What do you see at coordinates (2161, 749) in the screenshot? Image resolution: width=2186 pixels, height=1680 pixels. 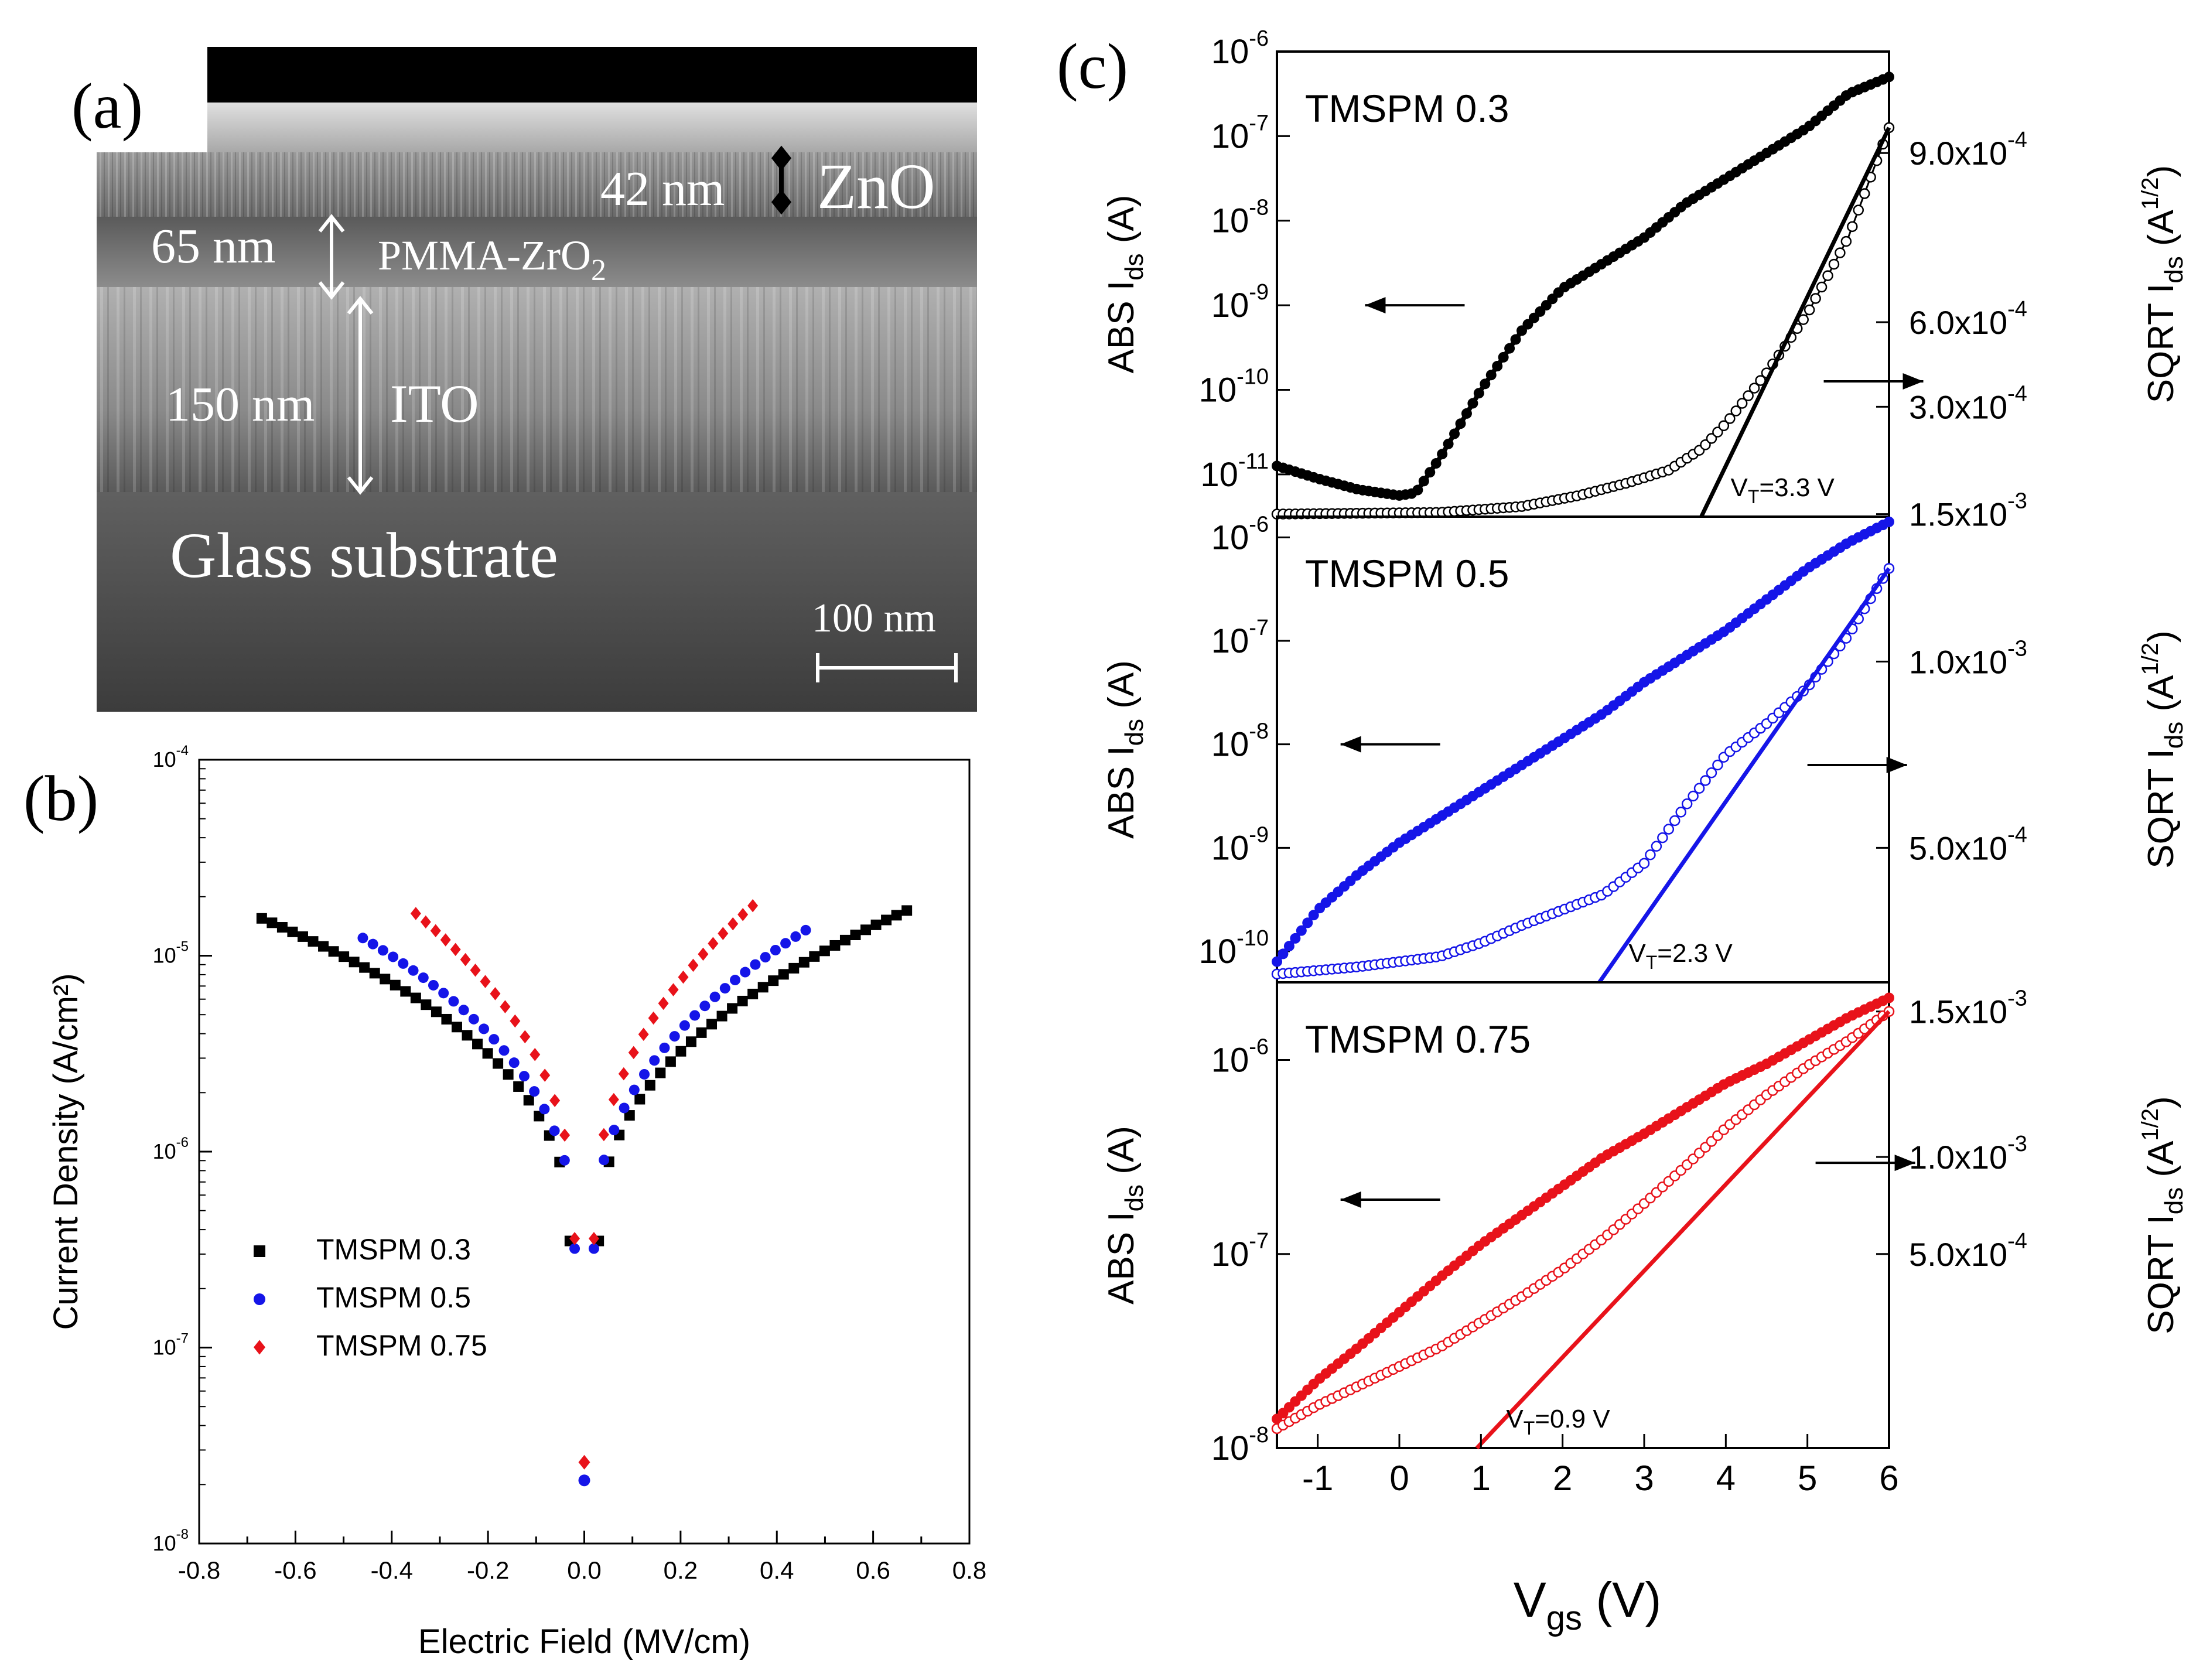 I see `right-axis-label: SQRT Ids (A1/2)` at bounding box center [2161, 749].